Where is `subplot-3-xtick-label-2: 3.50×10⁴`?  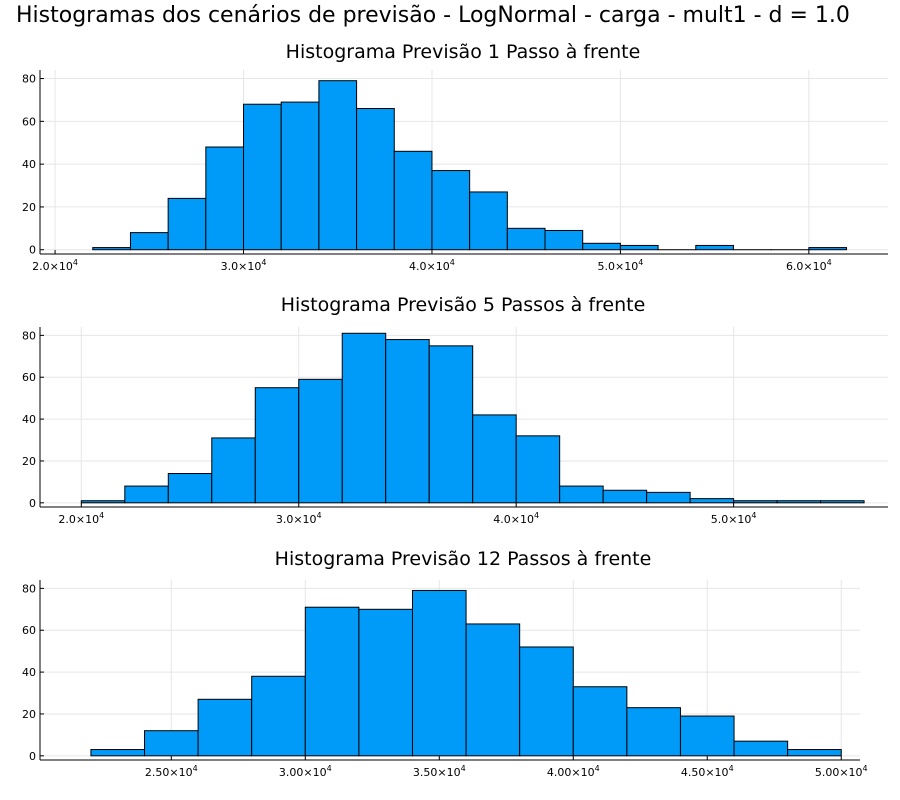
subplot-3-xtick-label-2: 3.50×10⁴ is located at coordinates (439, 771).